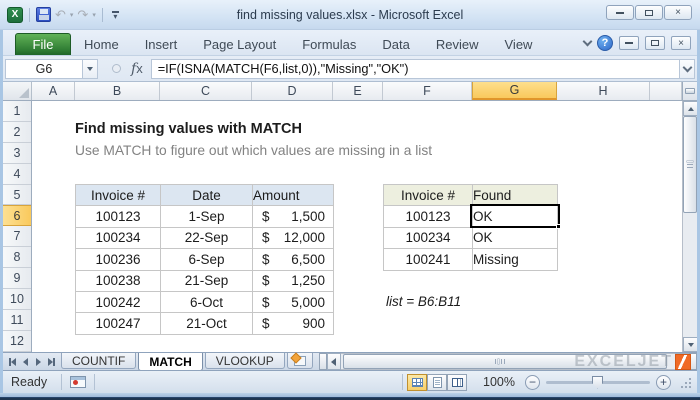 This screenshot has height=400, width=700. I want to click on row-header-3: 3, so click(17, 153).